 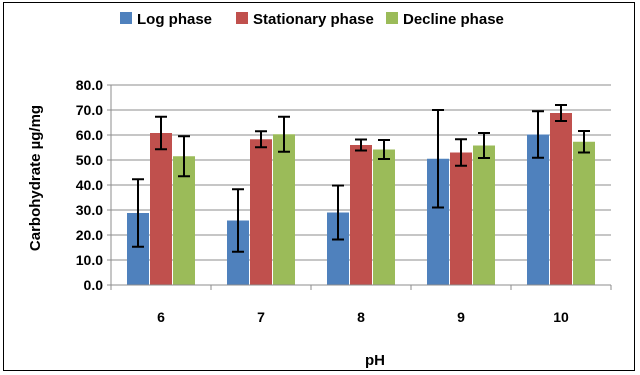 I want to click on legend: Log phase Stationary phase Decline phase, so click(x=312, y=19).